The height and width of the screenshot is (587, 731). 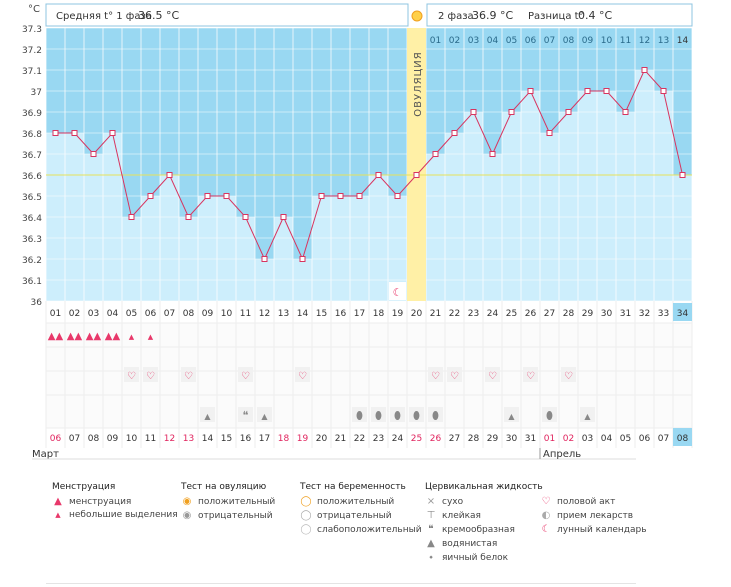 I want to click on lunar-cell, so click(x=397, y=291).